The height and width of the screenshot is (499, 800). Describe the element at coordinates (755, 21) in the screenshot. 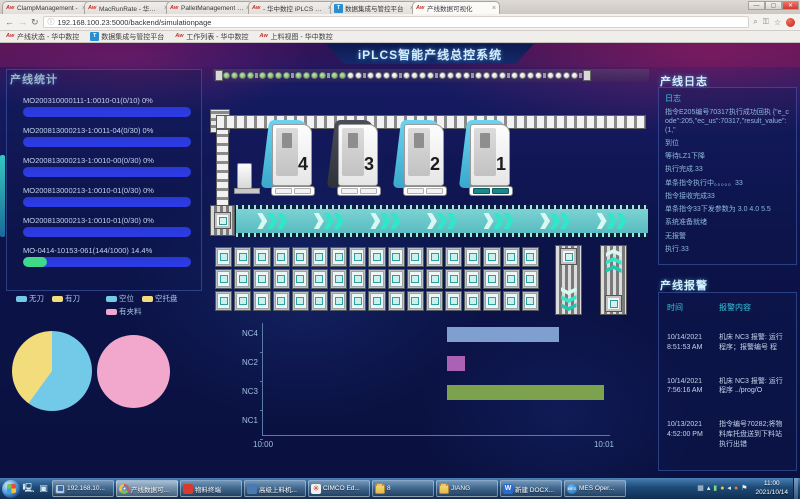

I see `search-icon: ⌕` at that location.